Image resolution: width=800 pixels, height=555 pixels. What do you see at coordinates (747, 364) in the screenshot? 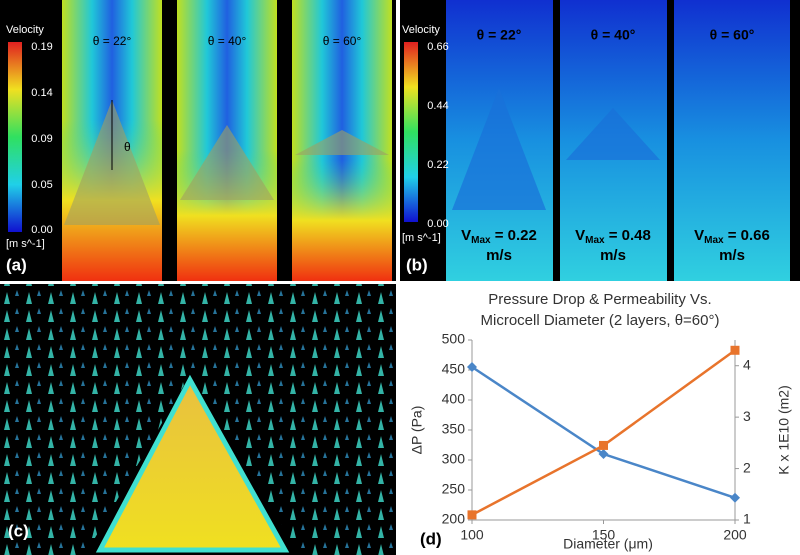
I see `y2-tick-label: 4` at bounding box center [747, 364].